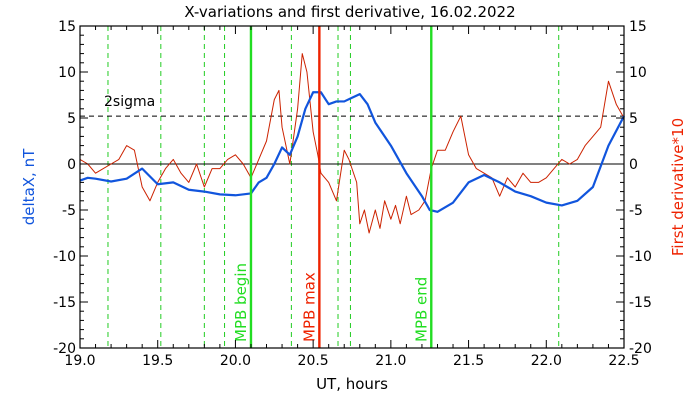 This screenshot has width=700, height=405. Describe the element at coordinates (235, 361) in the screenshot. I see `x-tick-label: 20.0` at that location.